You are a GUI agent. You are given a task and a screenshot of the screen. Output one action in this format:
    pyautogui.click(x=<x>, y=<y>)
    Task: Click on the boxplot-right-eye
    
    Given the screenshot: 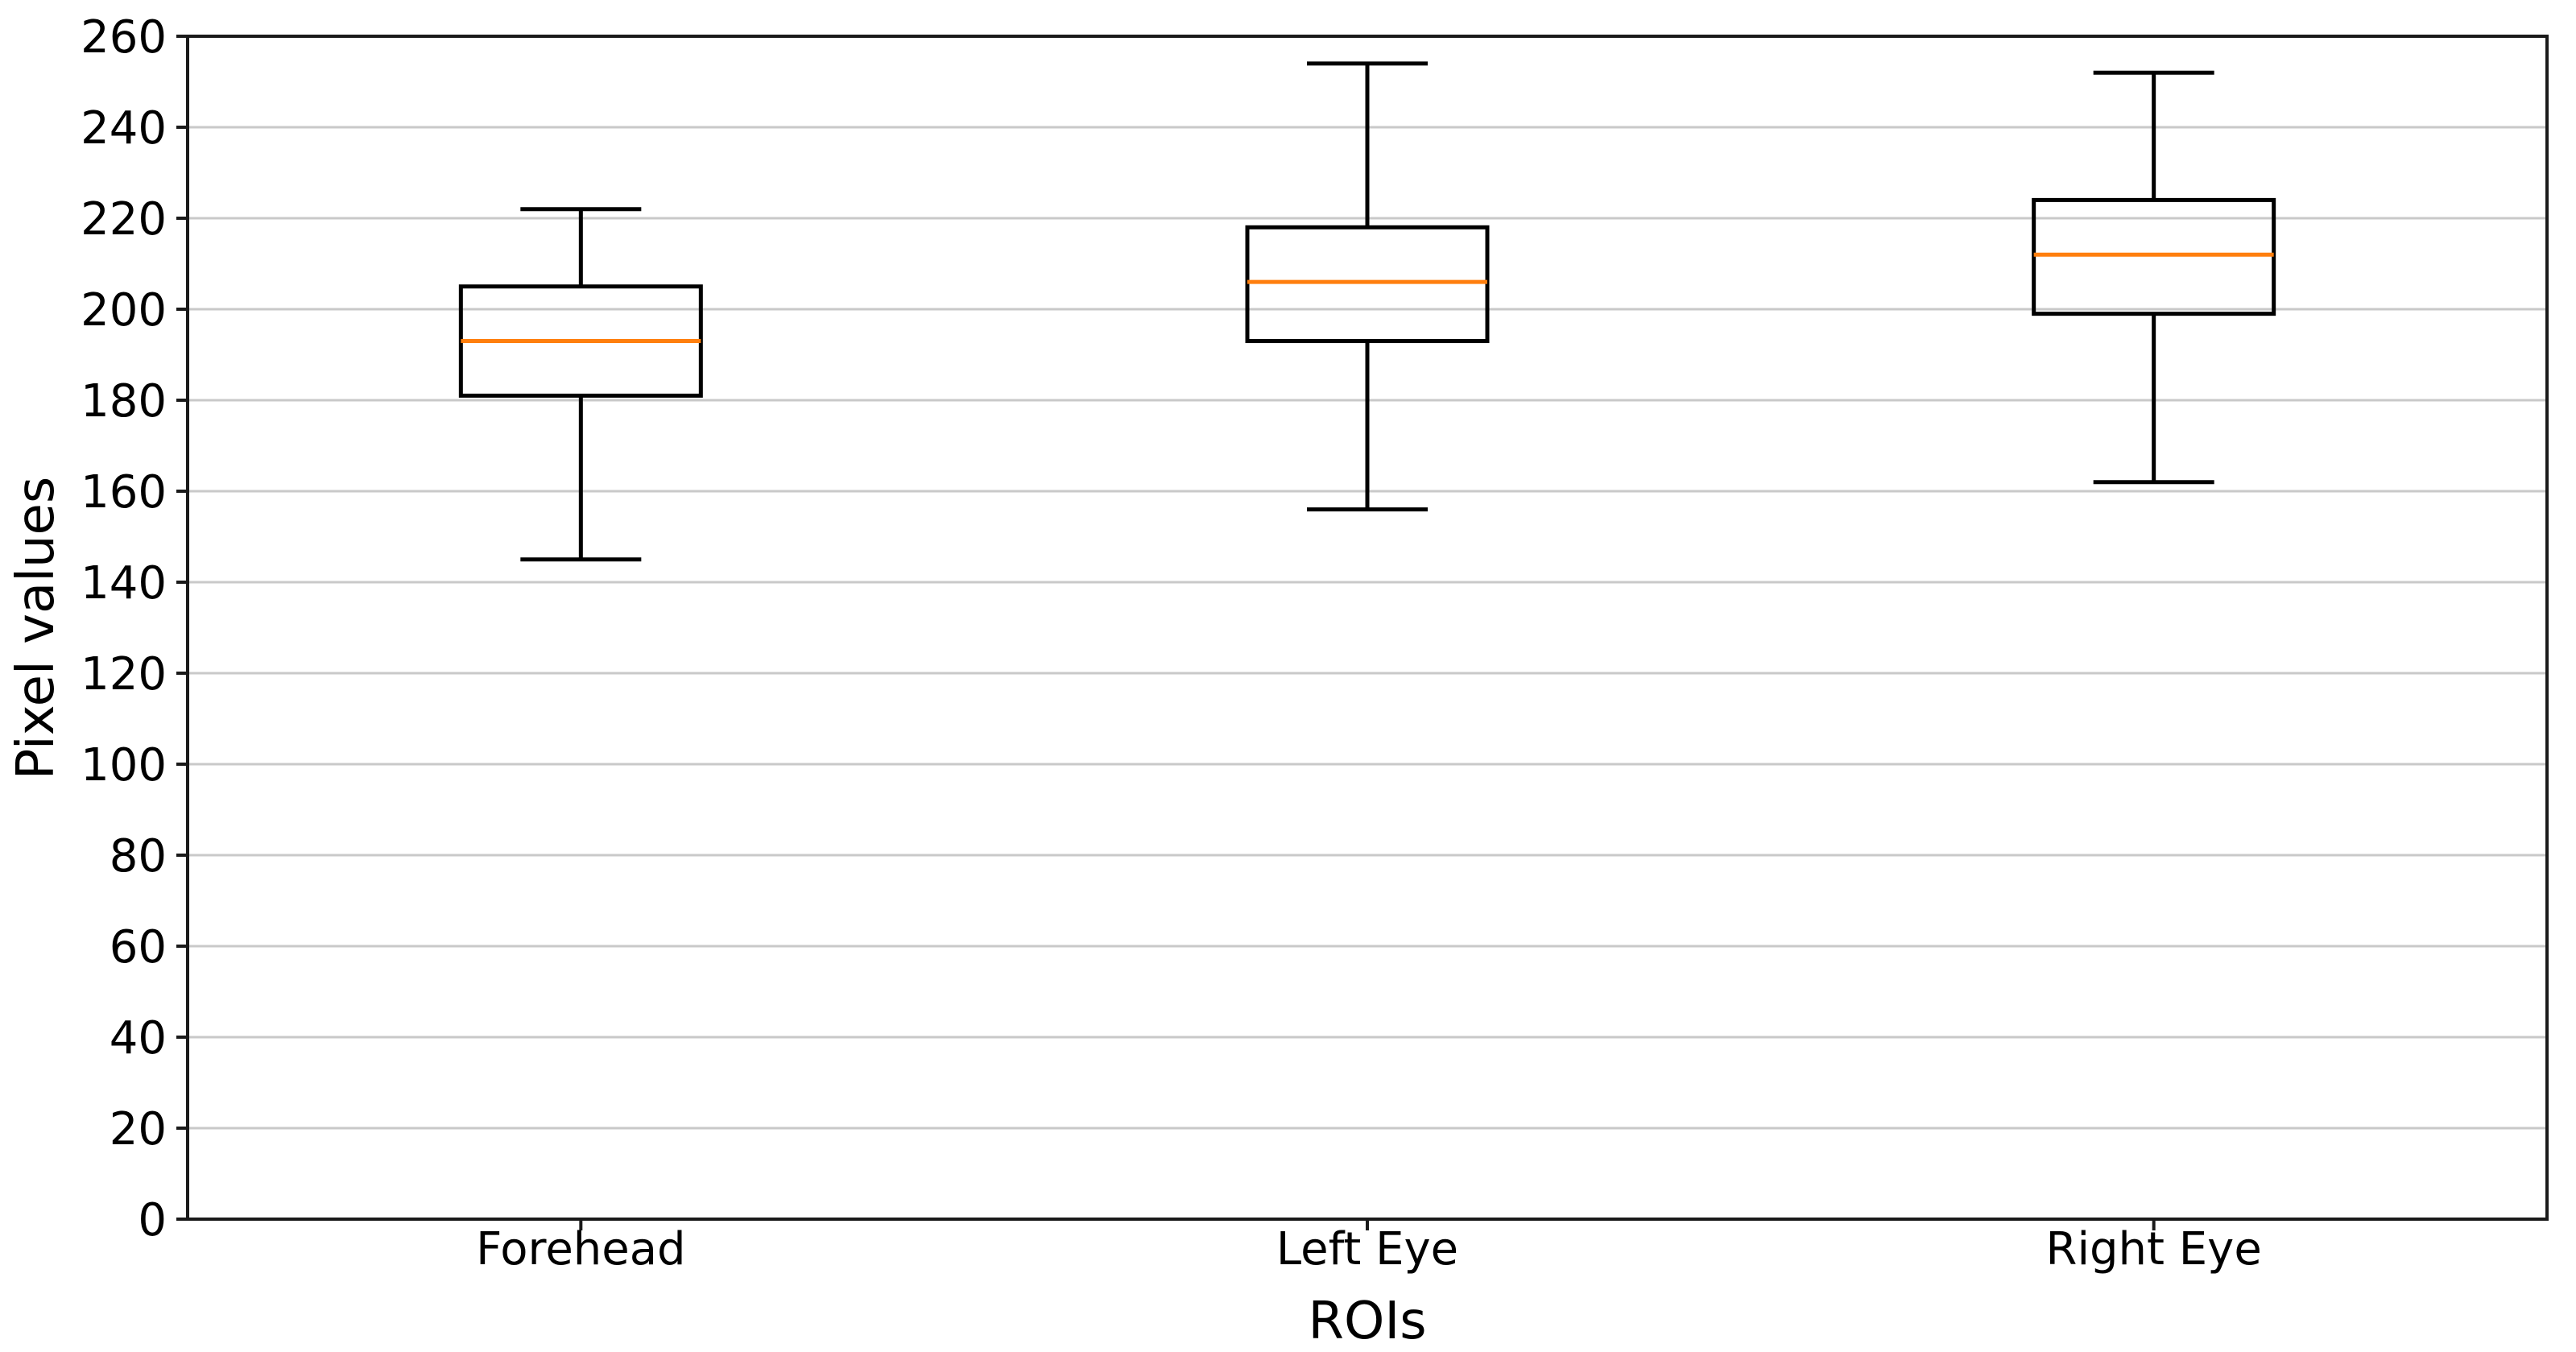 What is the action you would take?
    pyautogui.click(x=2154, y=277)
    